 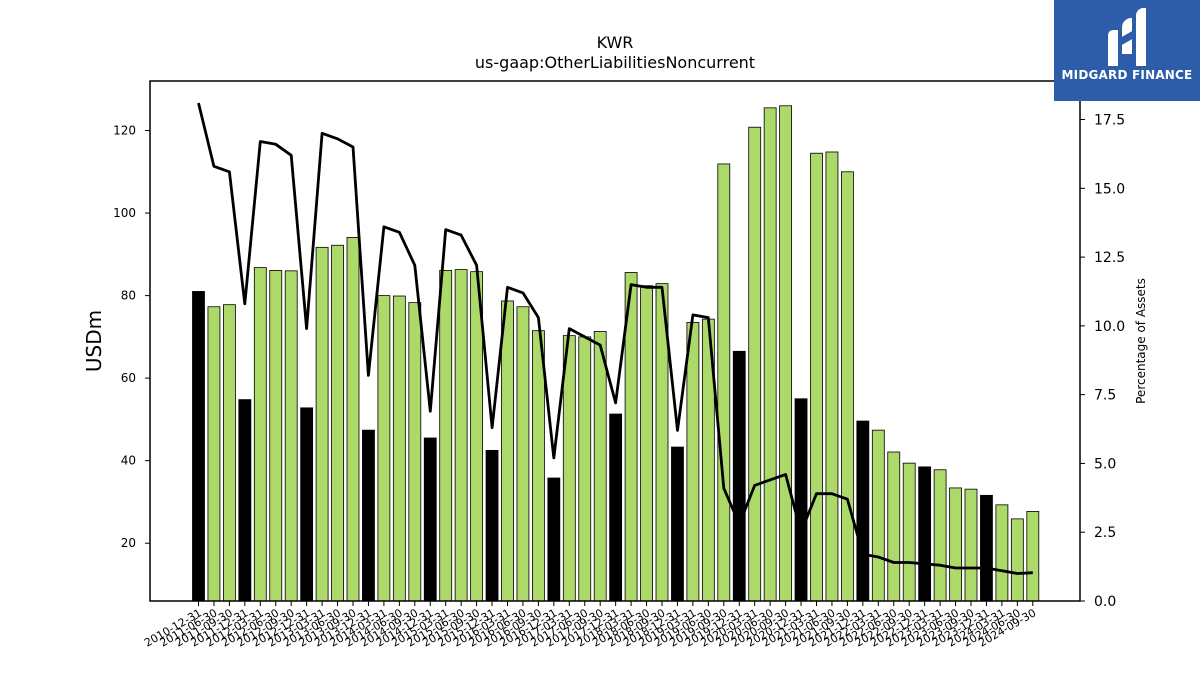 What do you see at coordinates (1127, 37) in the screenshot?
I see `logo-mark-icon` at bounding box center [1127, 37].